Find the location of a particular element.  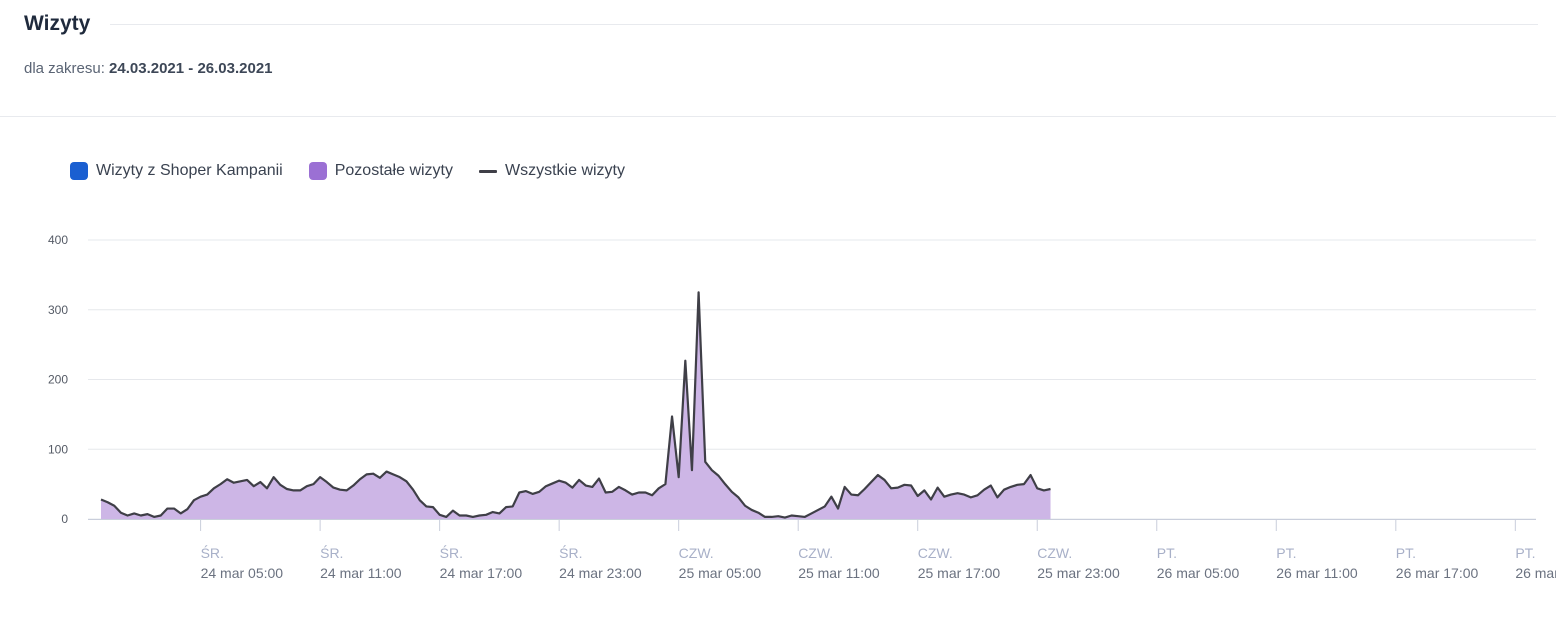

y-tick-label: 400 is located at coordinates (58, 240).